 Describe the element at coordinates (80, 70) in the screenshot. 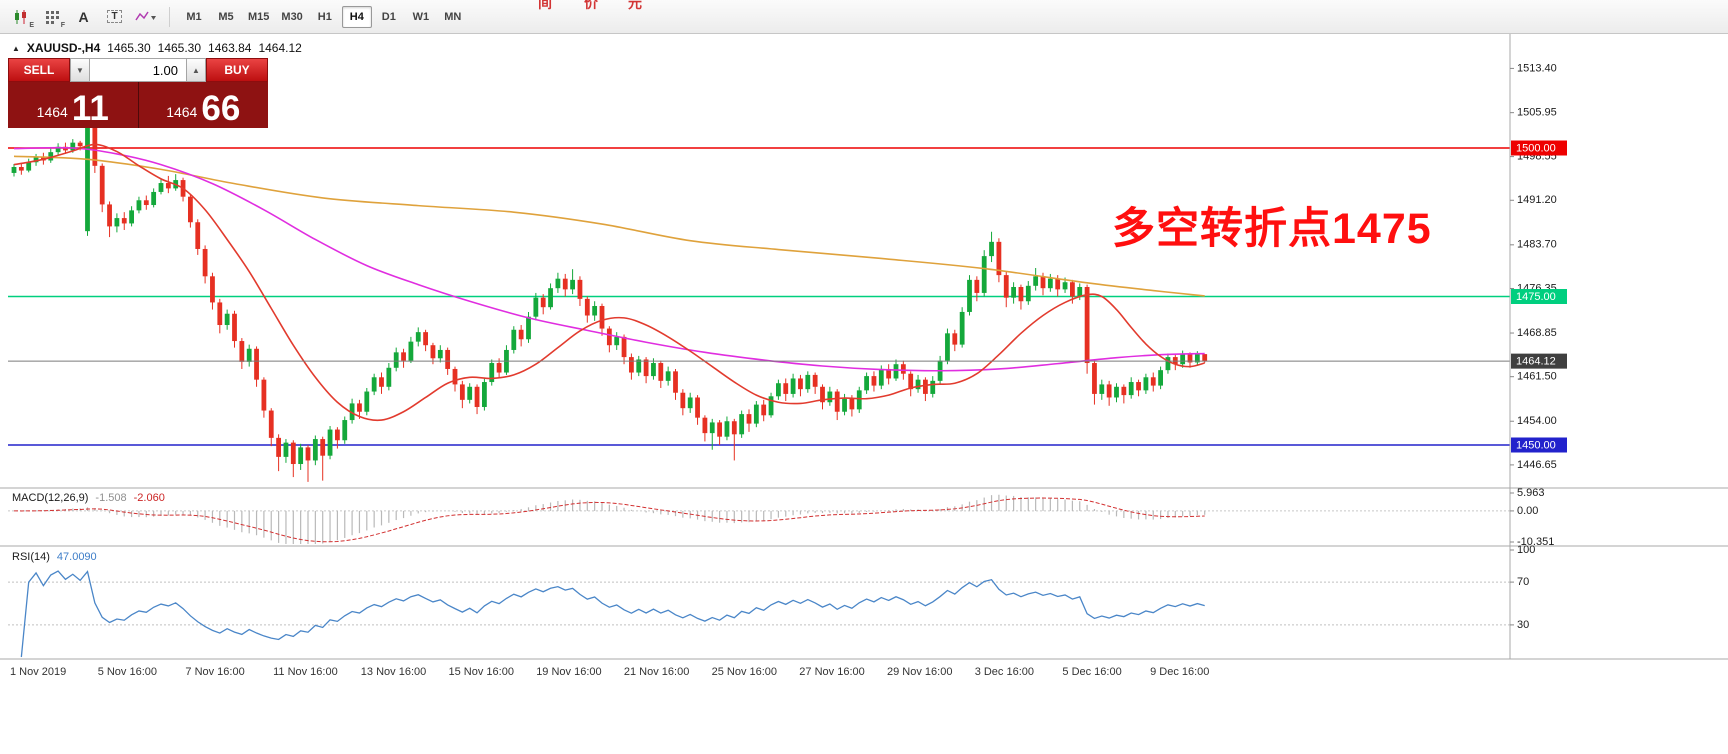

I see `volume-decrease-button: ▼` at that location.